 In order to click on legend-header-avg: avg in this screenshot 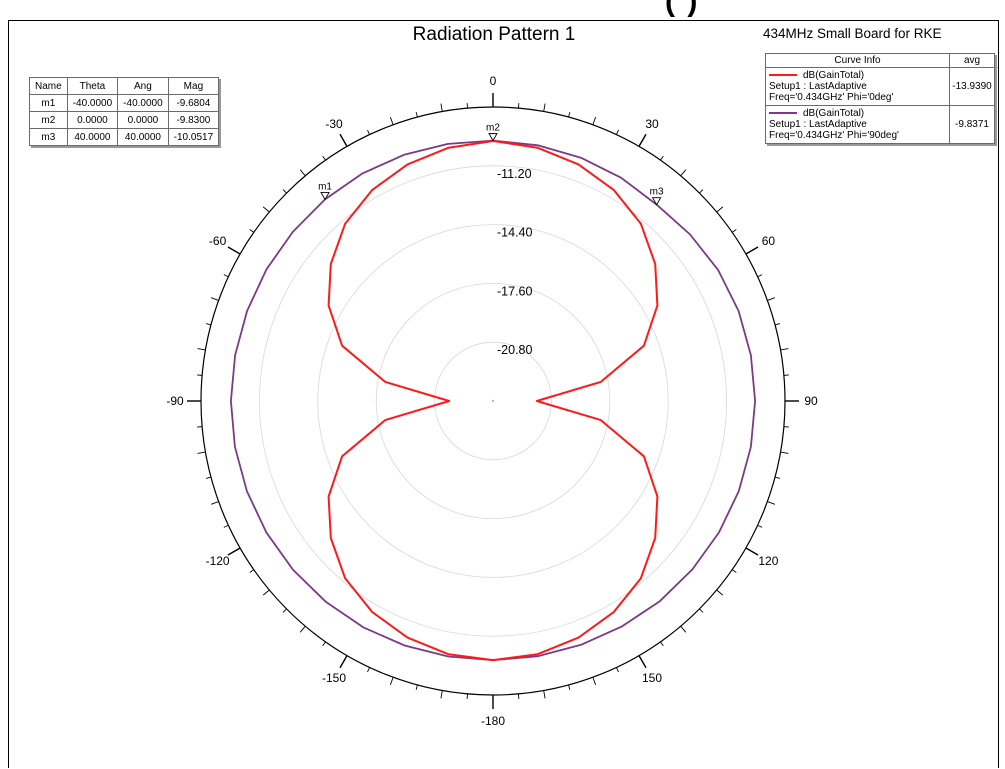, I will do `click(972, 60)`.